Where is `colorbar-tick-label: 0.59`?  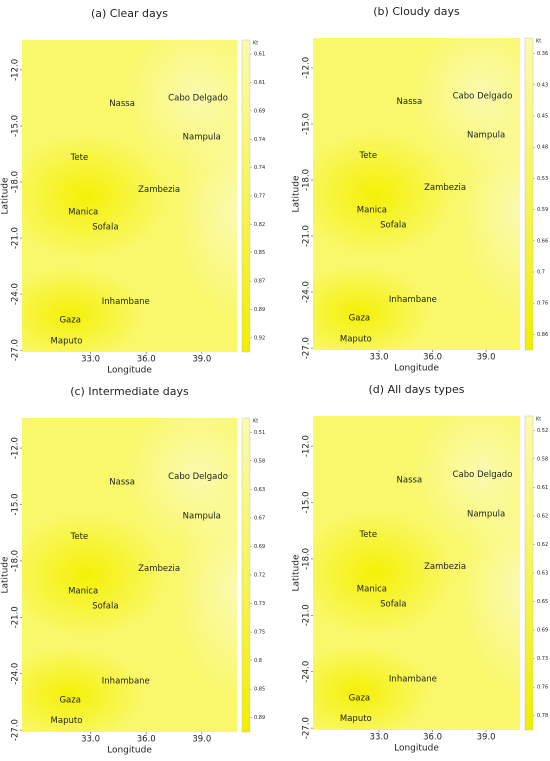 colorbar-tick-label: 0.59 is located at coordinates (542, 210).